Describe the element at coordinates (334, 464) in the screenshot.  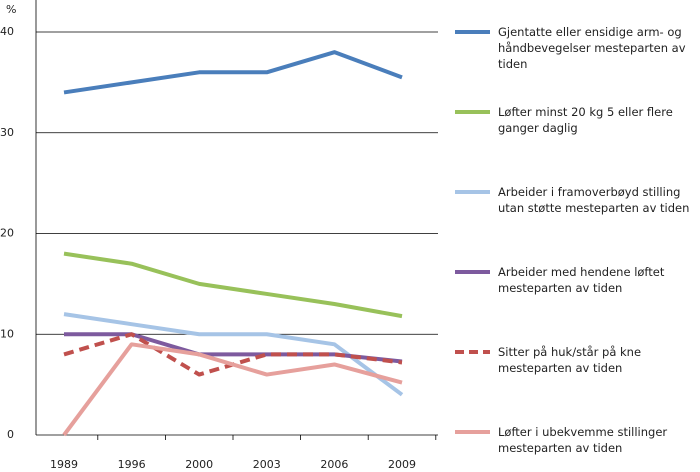
I see `x-tick-label: 2006` at that location.